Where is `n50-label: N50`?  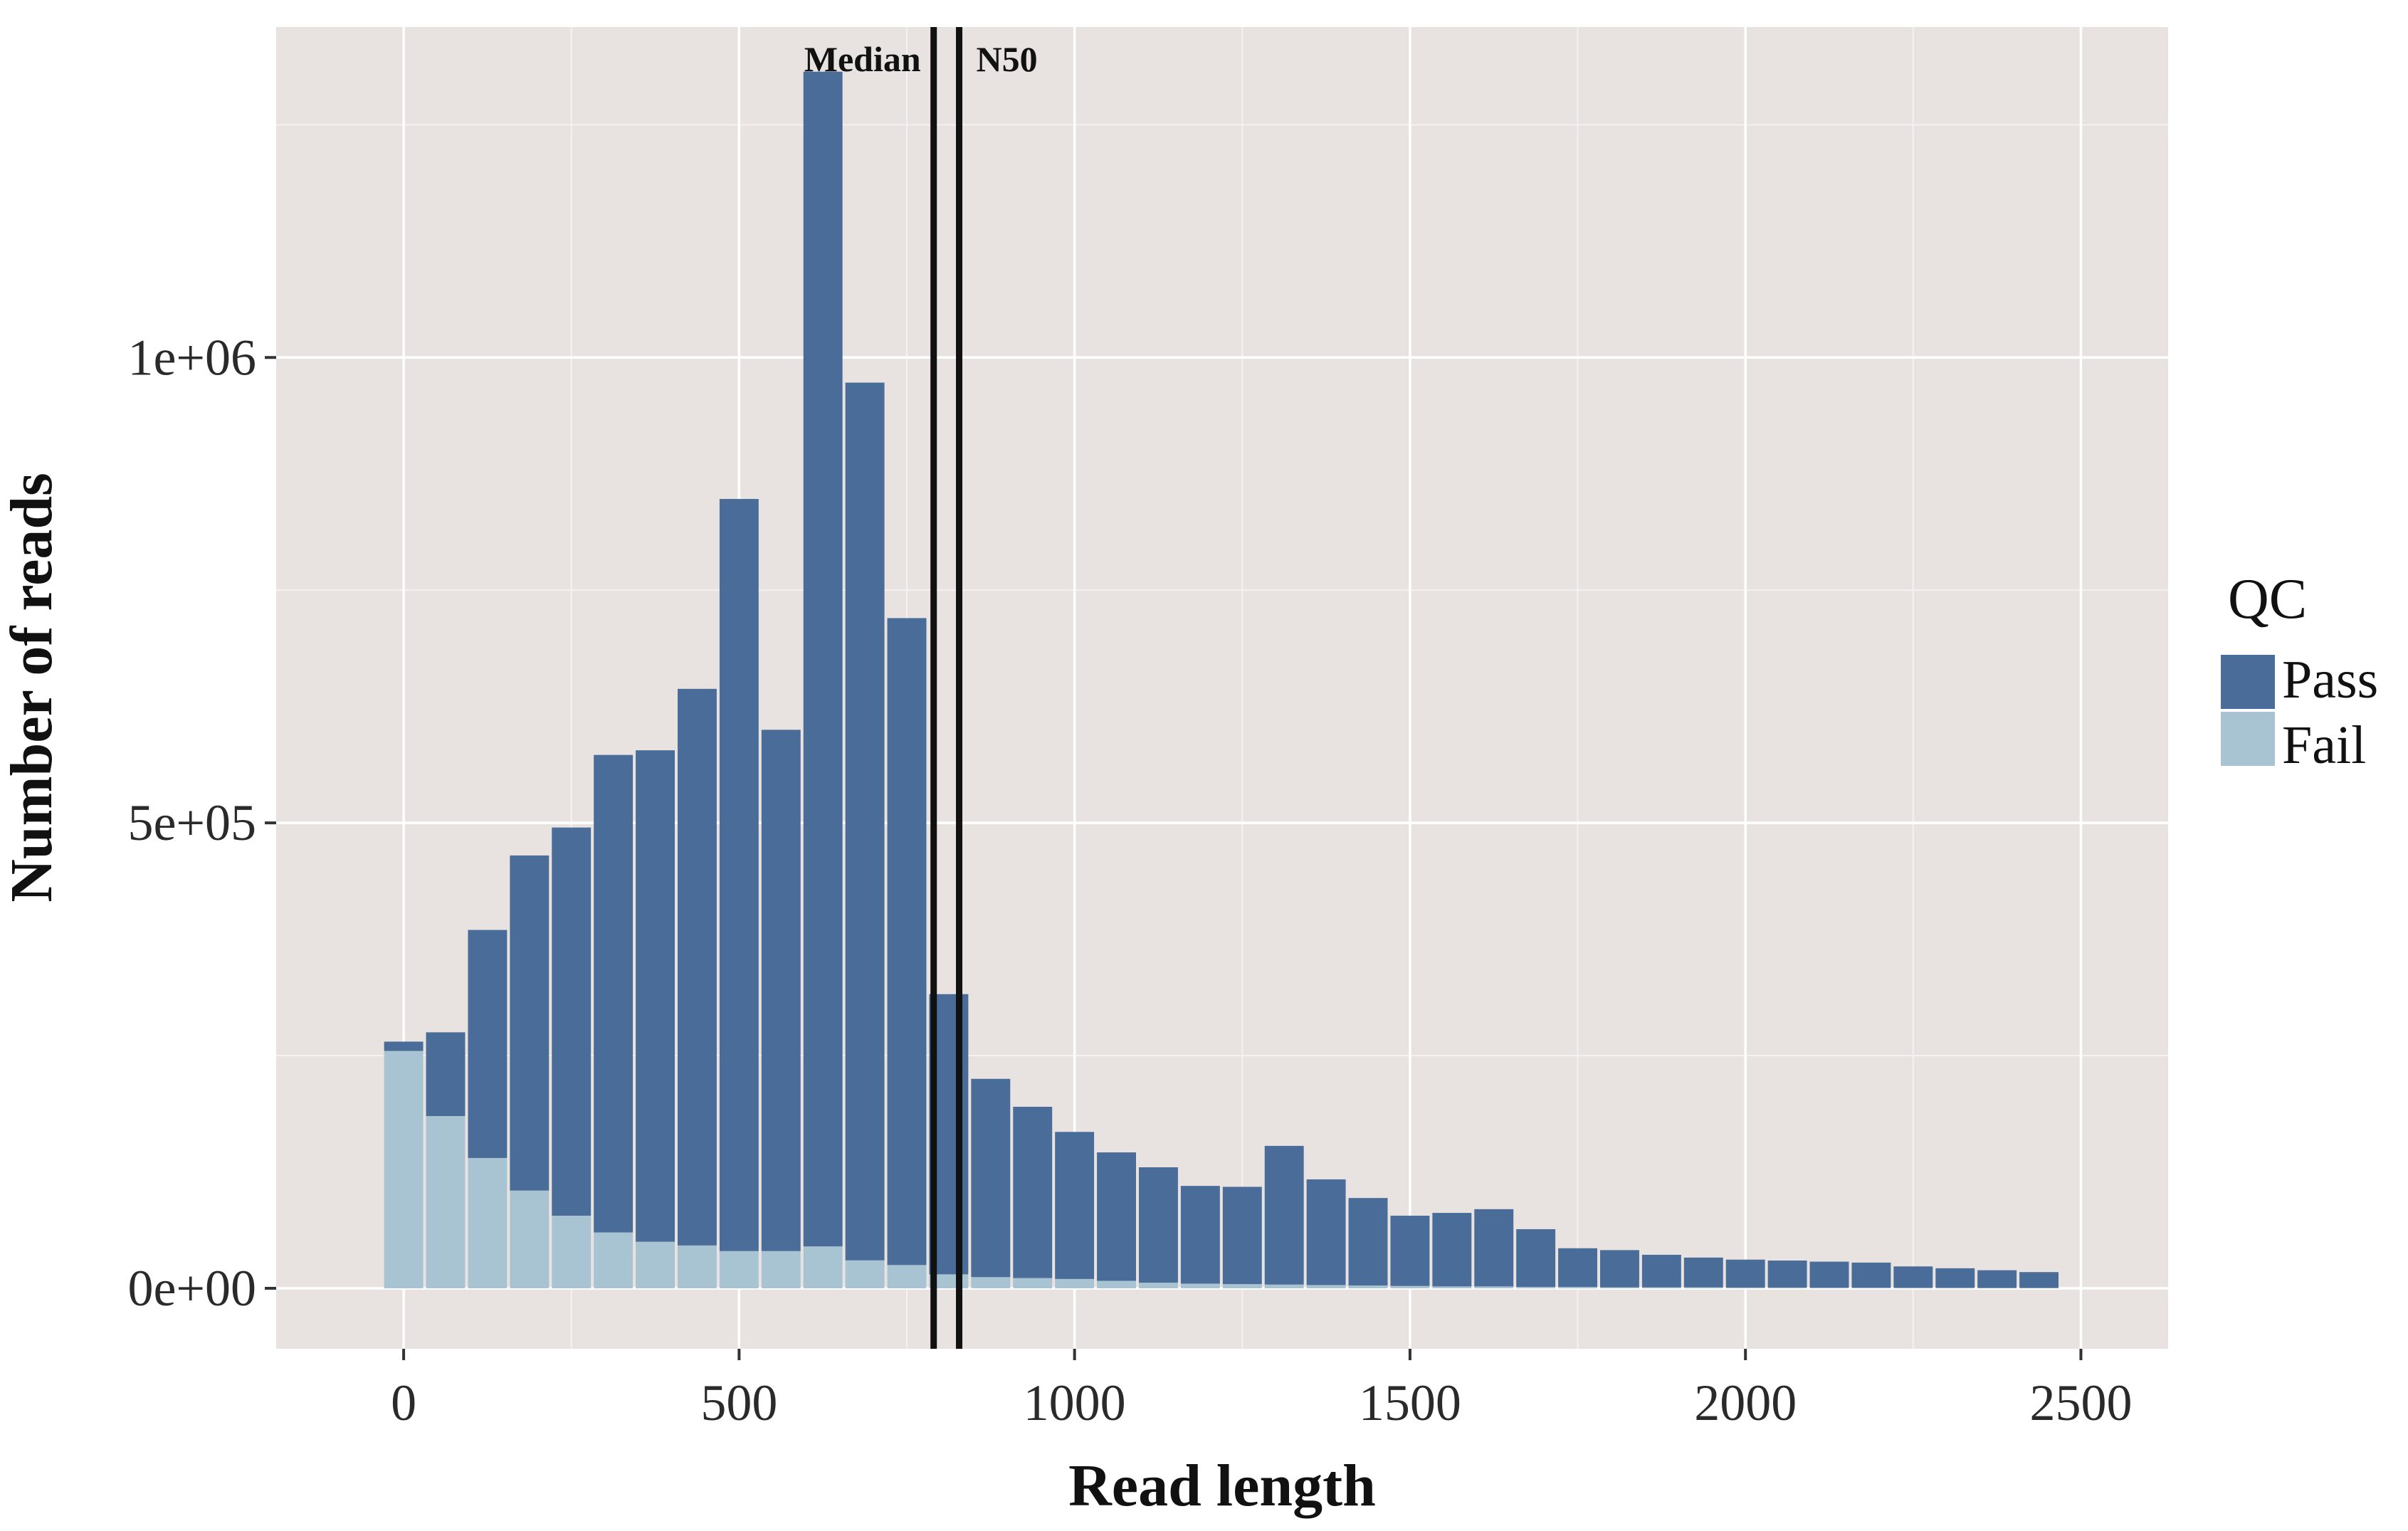
n50-label: N50 is located at coordinates (1008, 59).